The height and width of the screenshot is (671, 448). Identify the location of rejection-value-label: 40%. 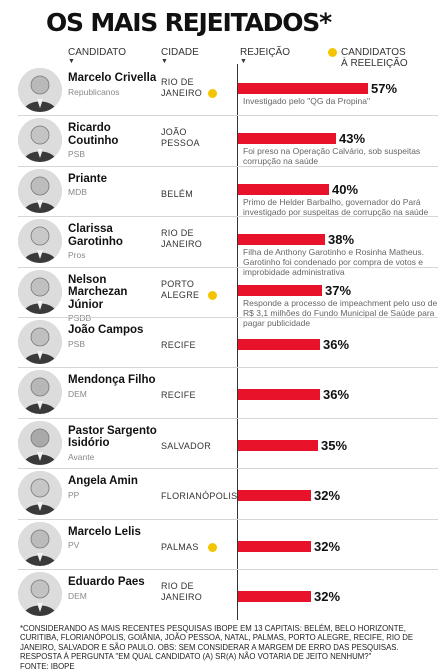
(345, 189).